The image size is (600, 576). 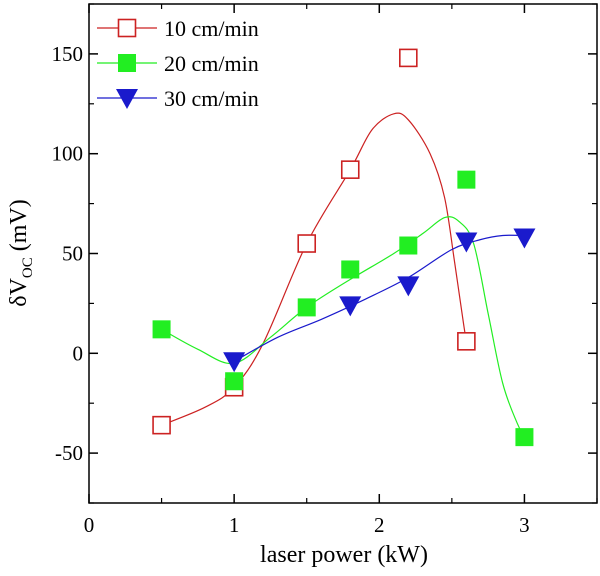 I want to click on legend-label-series-1: 10 cm/min, so click(x=211, y=28).